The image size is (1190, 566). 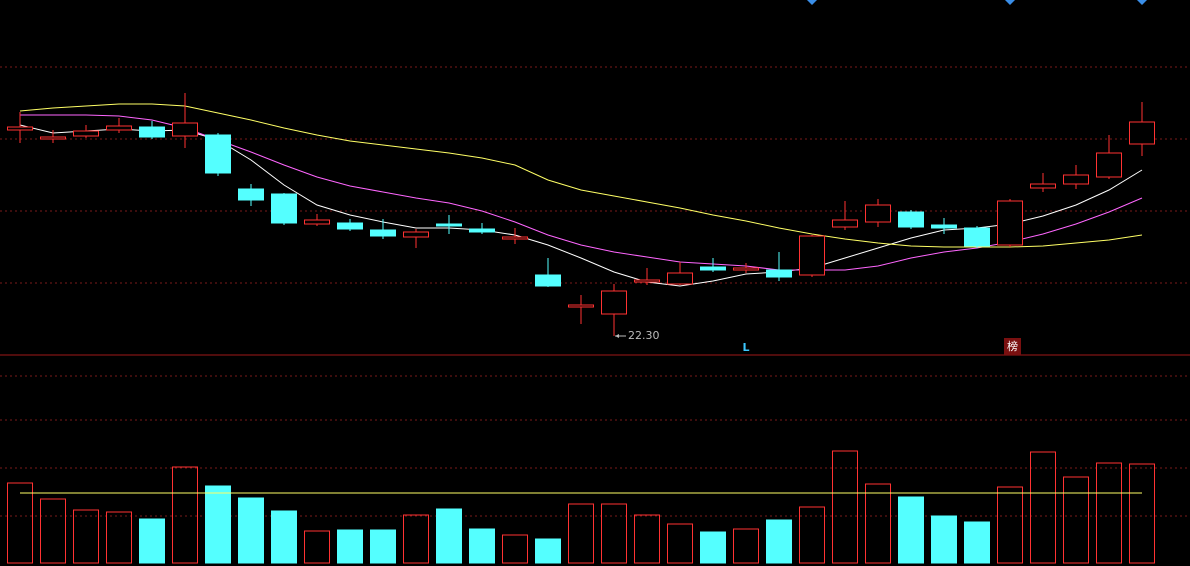 What do you see at coordinates (977, 2) in the screenshot?
I see `markers` at bounding box center [977, 2].